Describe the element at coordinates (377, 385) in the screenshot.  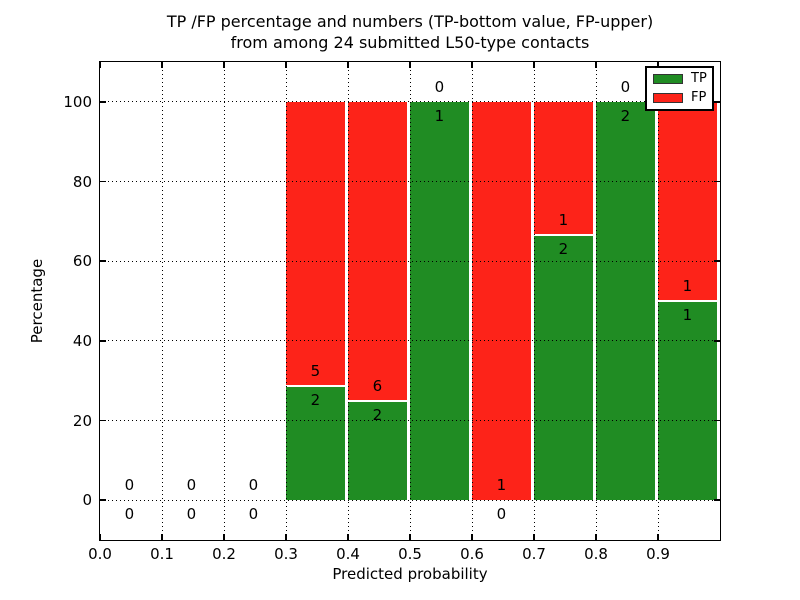
I see `fp-count-label: 6` at that location.